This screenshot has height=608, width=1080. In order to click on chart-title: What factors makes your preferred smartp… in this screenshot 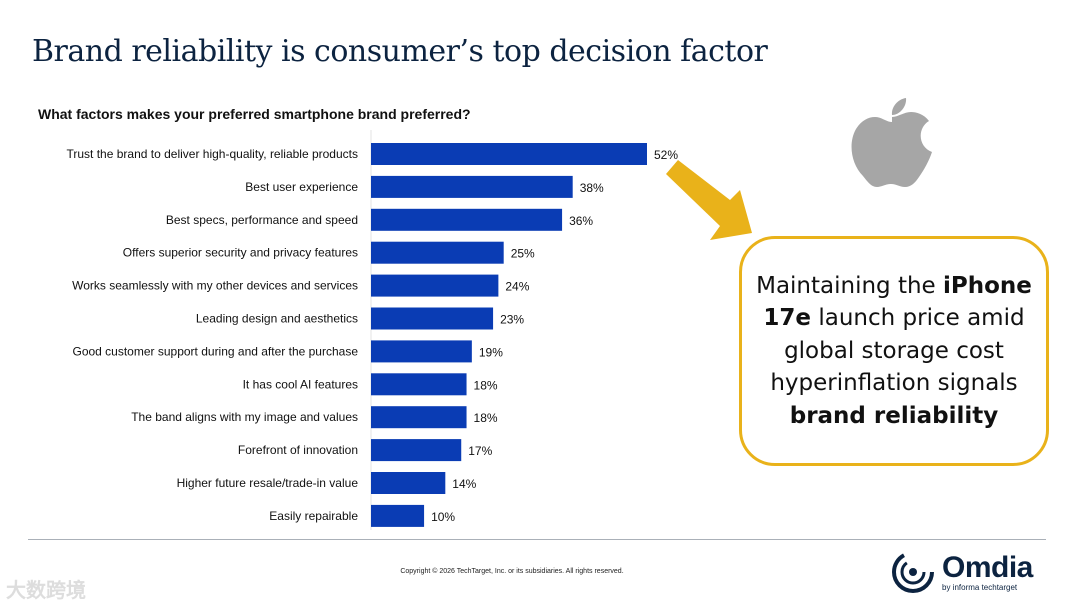, I will do `click(254, 114)`.